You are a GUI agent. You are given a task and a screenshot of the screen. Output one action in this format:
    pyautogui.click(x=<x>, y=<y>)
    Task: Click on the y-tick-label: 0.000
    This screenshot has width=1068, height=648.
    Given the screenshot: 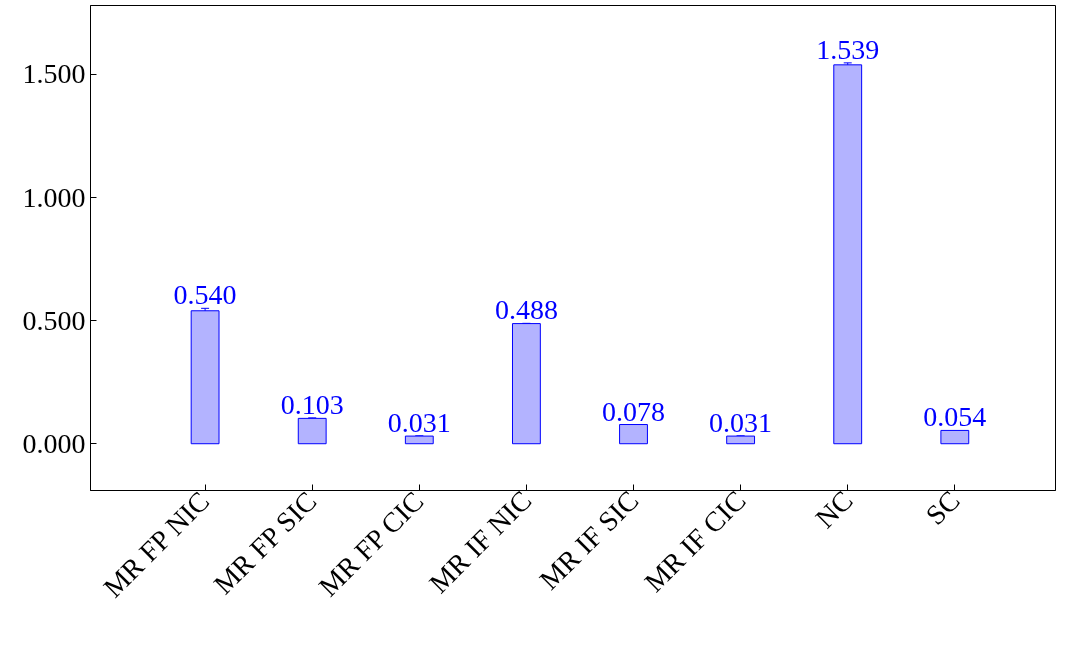 What is the action you would take?
    pyautogui.click(x=54, y=443)
    